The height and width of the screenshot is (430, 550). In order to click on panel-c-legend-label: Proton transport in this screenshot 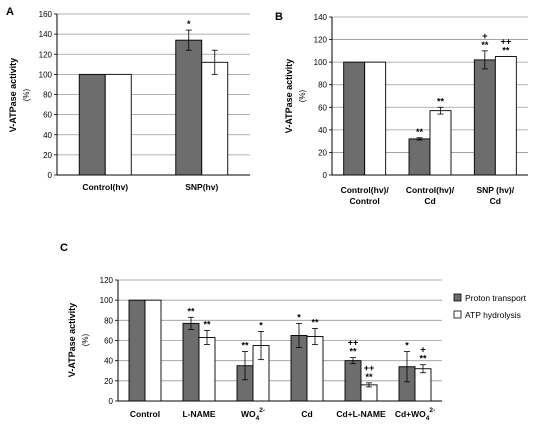, I will do `click(496, 298)`.